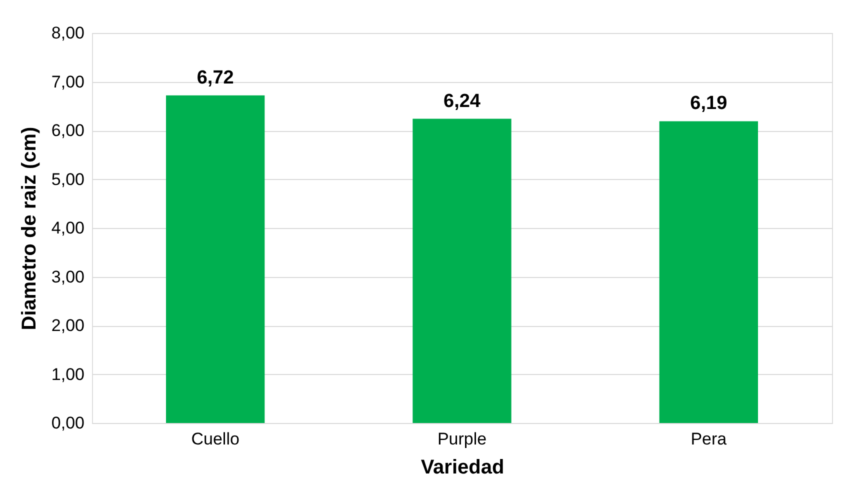 The image size is (848, 497). I want to click on y-tick-label: 1,00, so click(67, 374).